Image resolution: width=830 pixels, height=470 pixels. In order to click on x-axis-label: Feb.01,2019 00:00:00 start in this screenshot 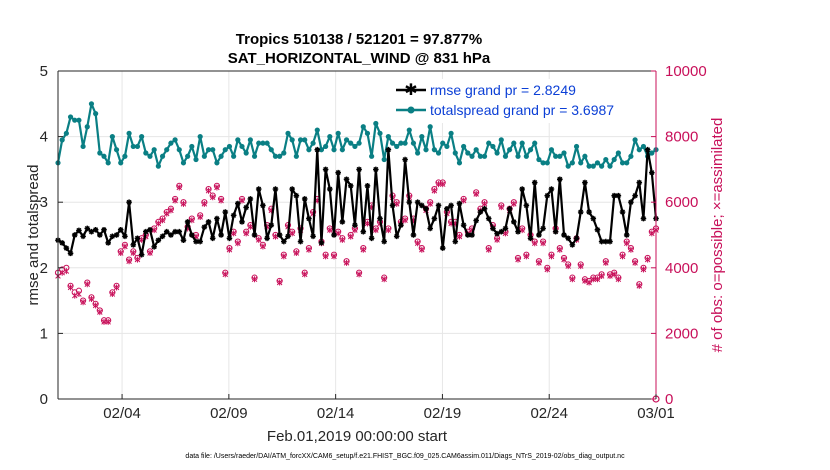, I will do `click(357, 436)`.